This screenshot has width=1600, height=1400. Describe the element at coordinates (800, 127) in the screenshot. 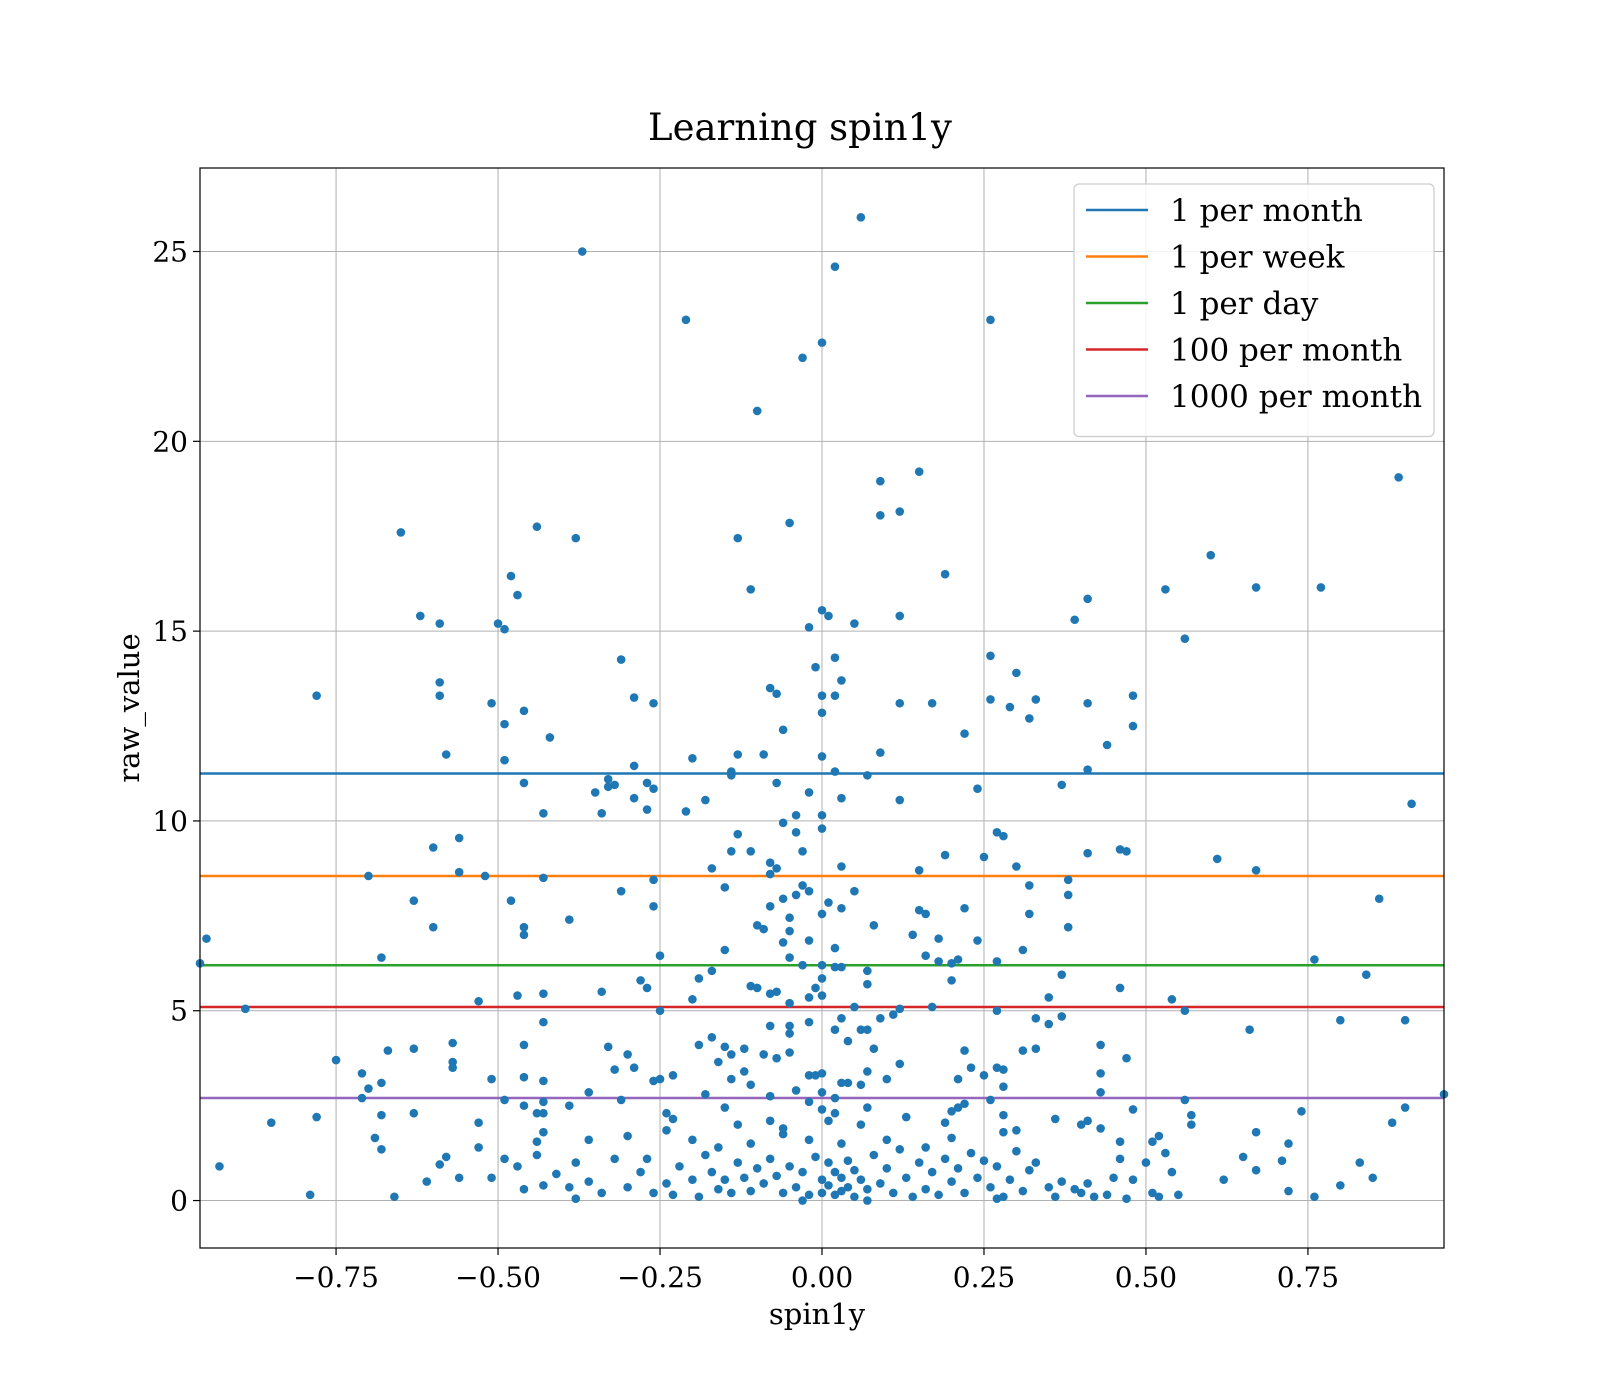

I see `chart-title: Learning spin1y` at that location.